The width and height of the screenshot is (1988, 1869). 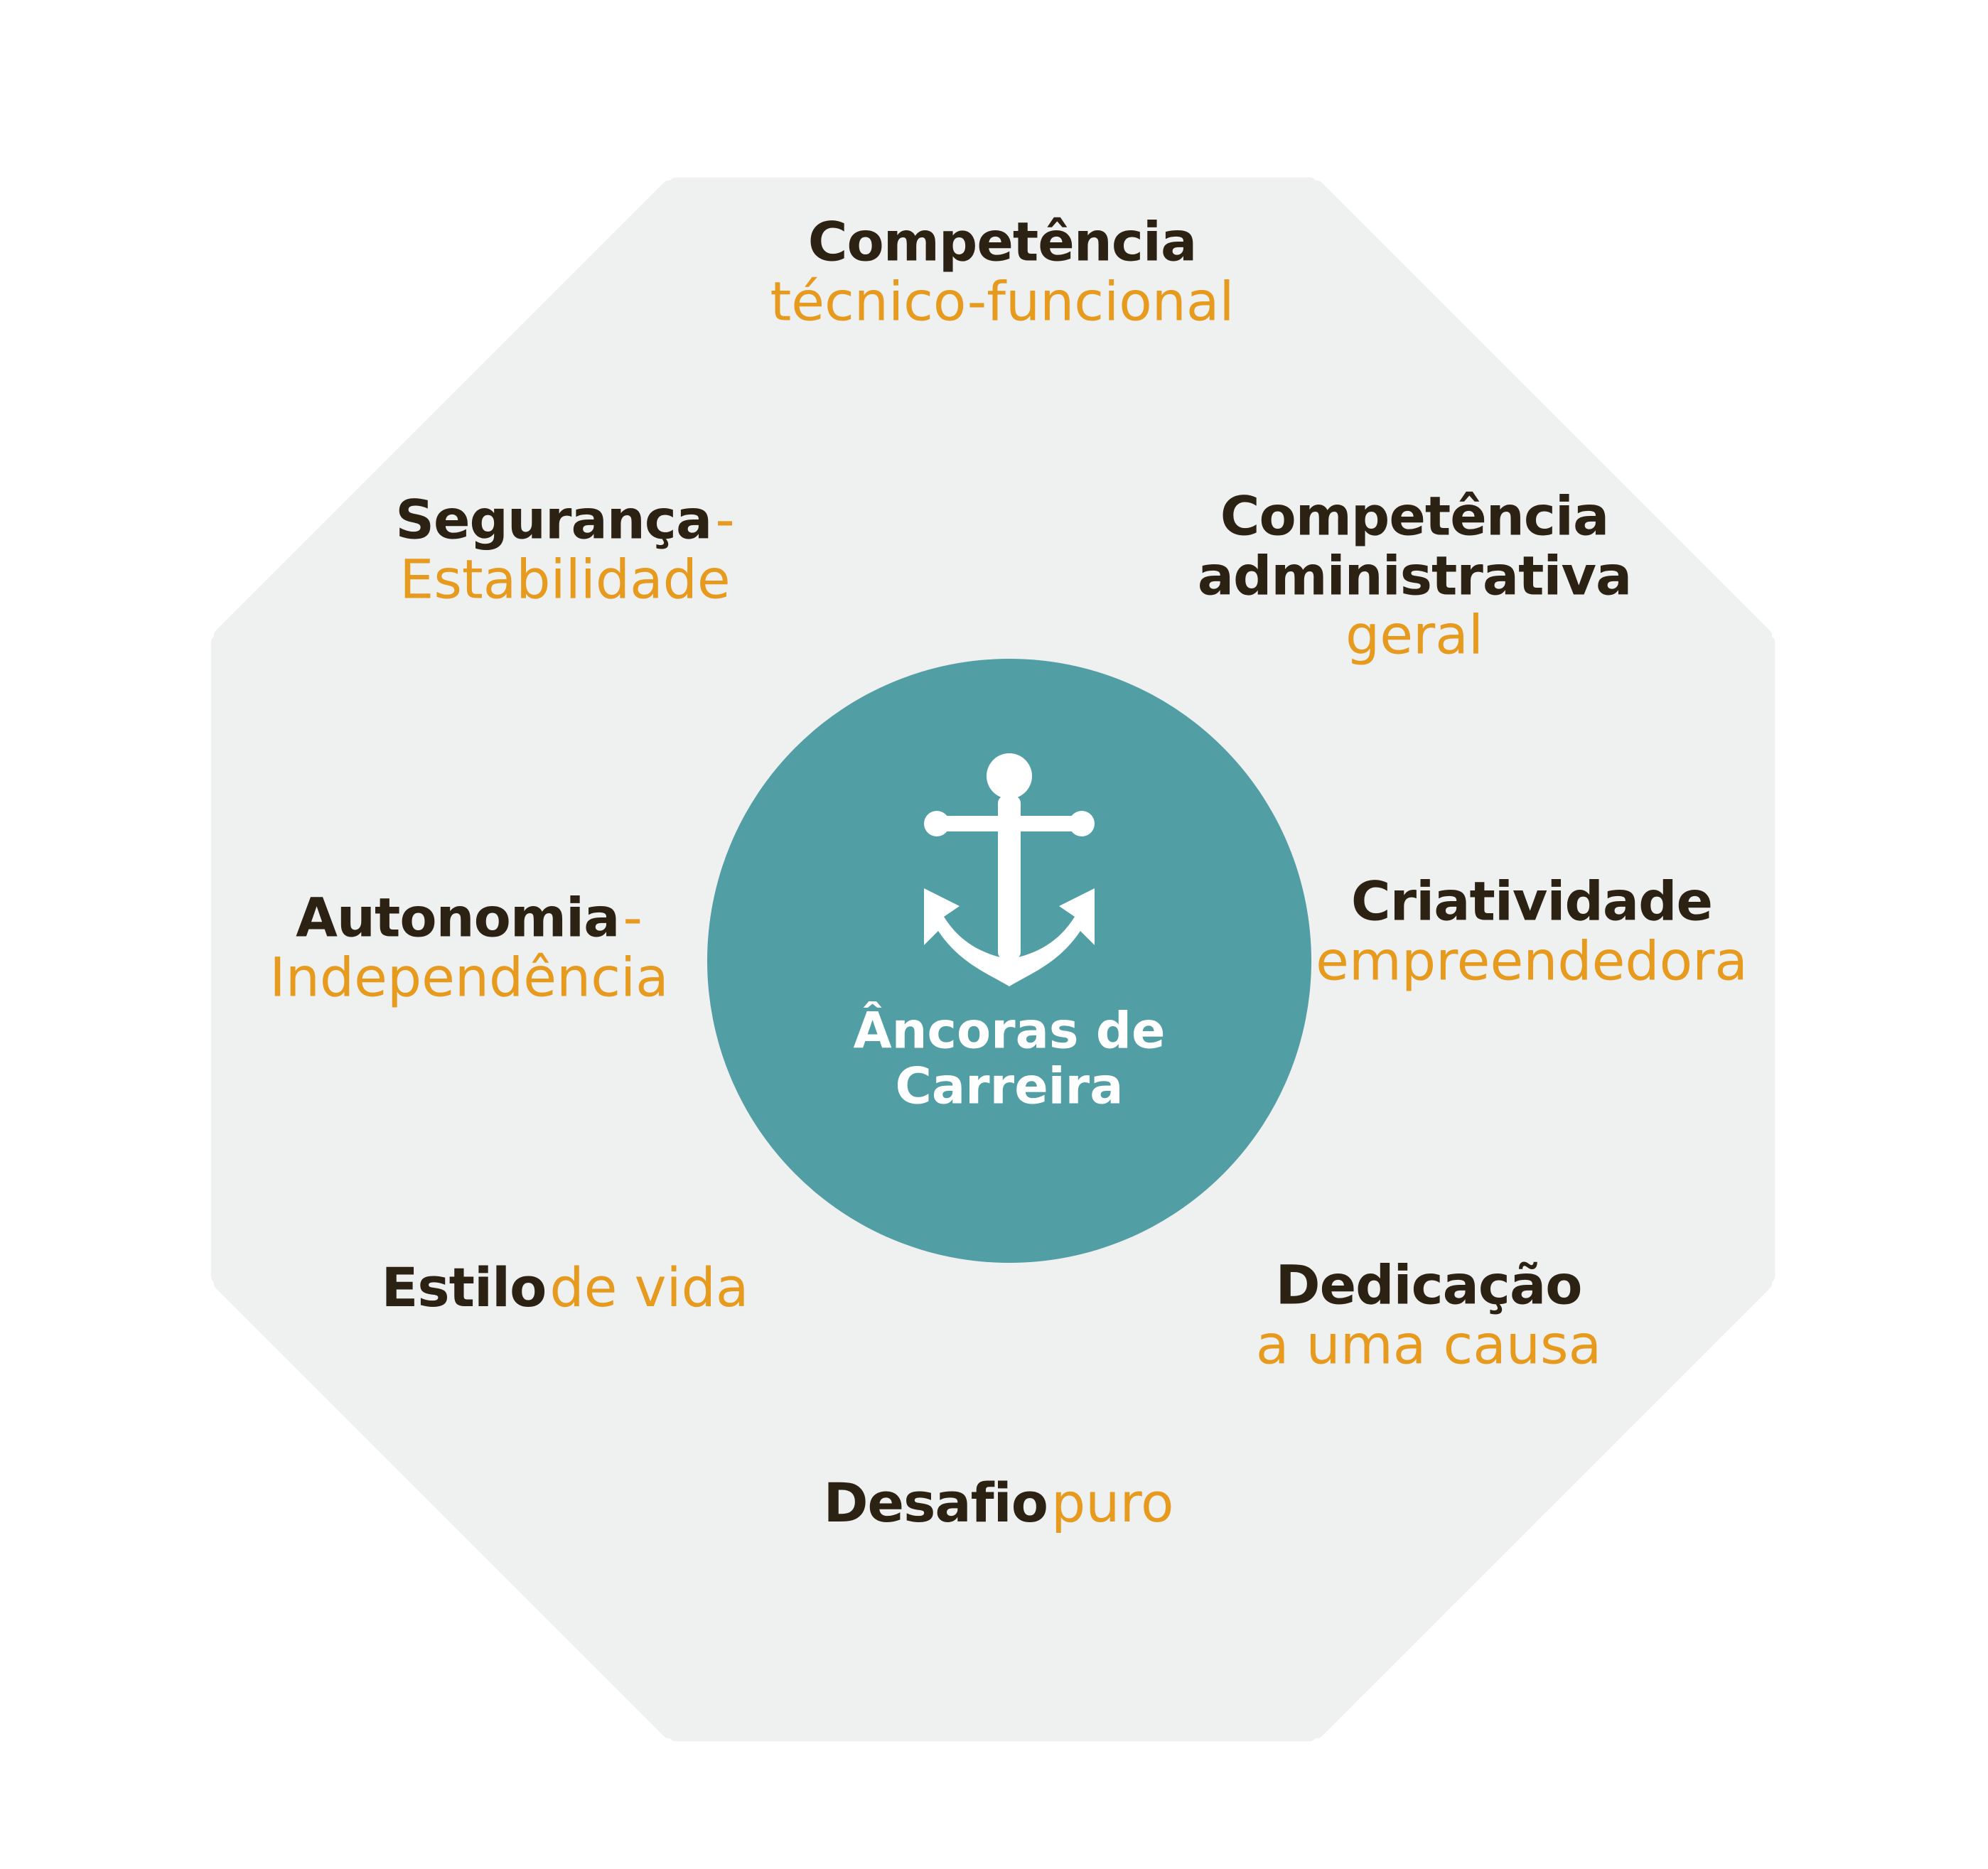 What do you see at coordinates (1532, 961) in the screenshot?
I see `label-light: empreendedora` at bounding box center [1532, 961].